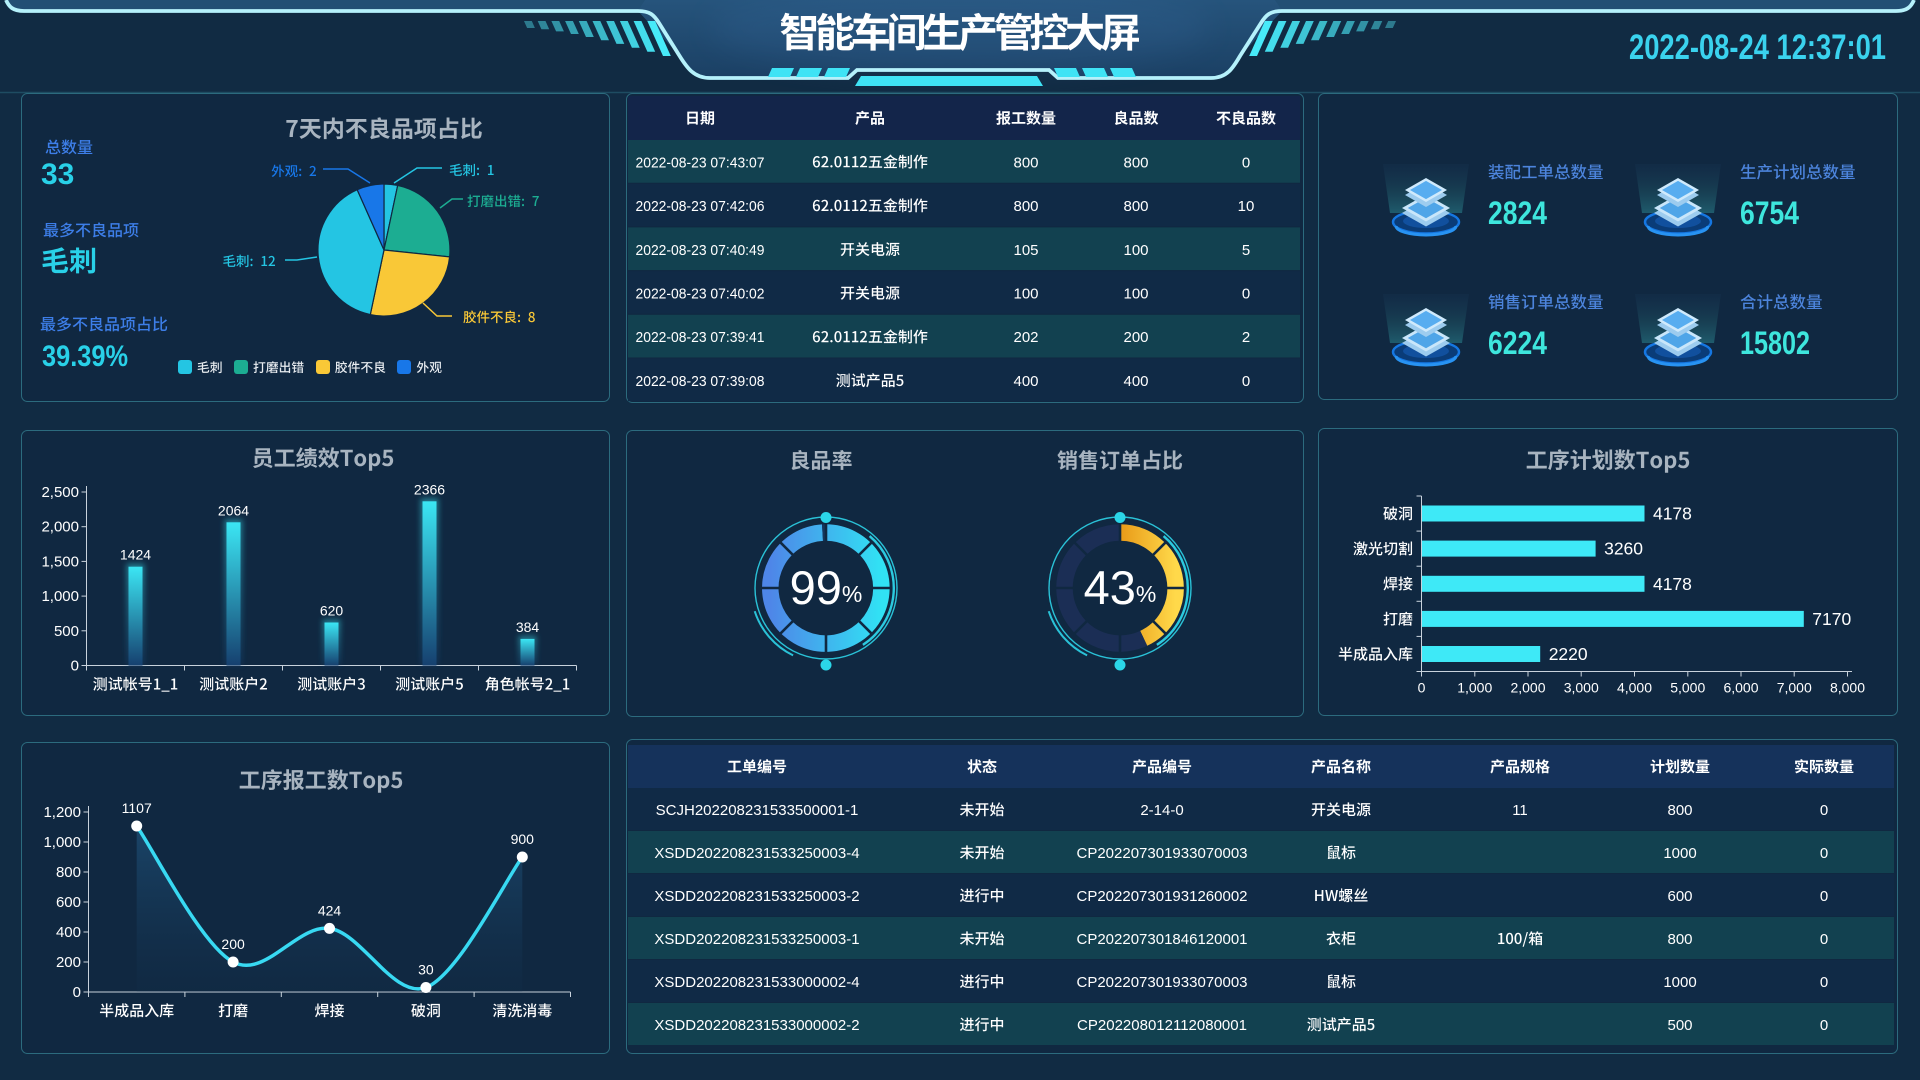 This screenshot has height=1080, width=1920. Describe the element at coordinates (756, 853) in the screenshot. I see `svg-text: XSDD202208231533250003-4` at that location.